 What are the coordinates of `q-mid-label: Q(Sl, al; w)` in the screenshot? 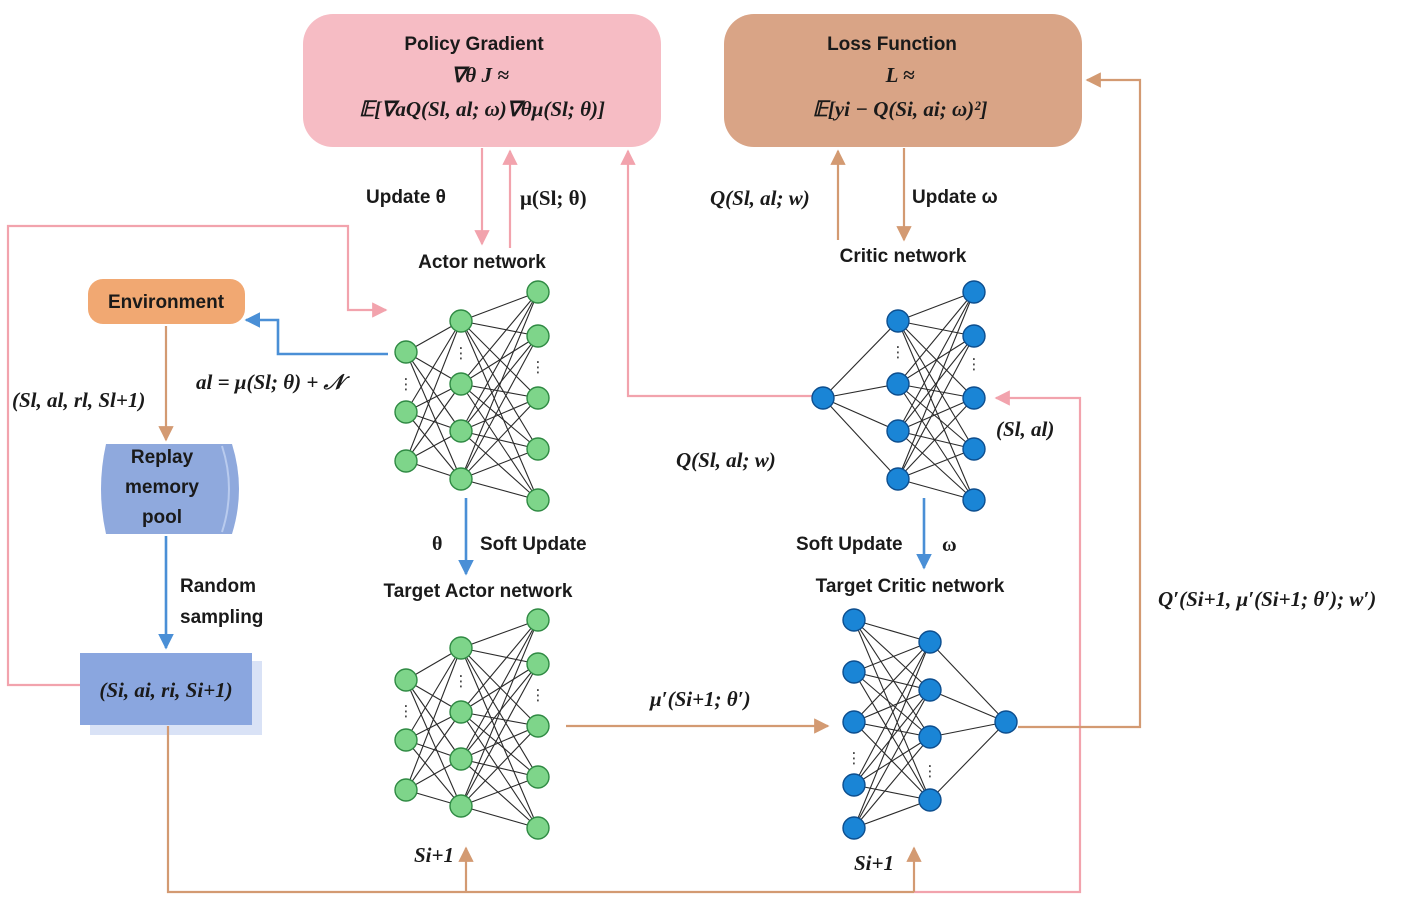 It's located at (726, 460).